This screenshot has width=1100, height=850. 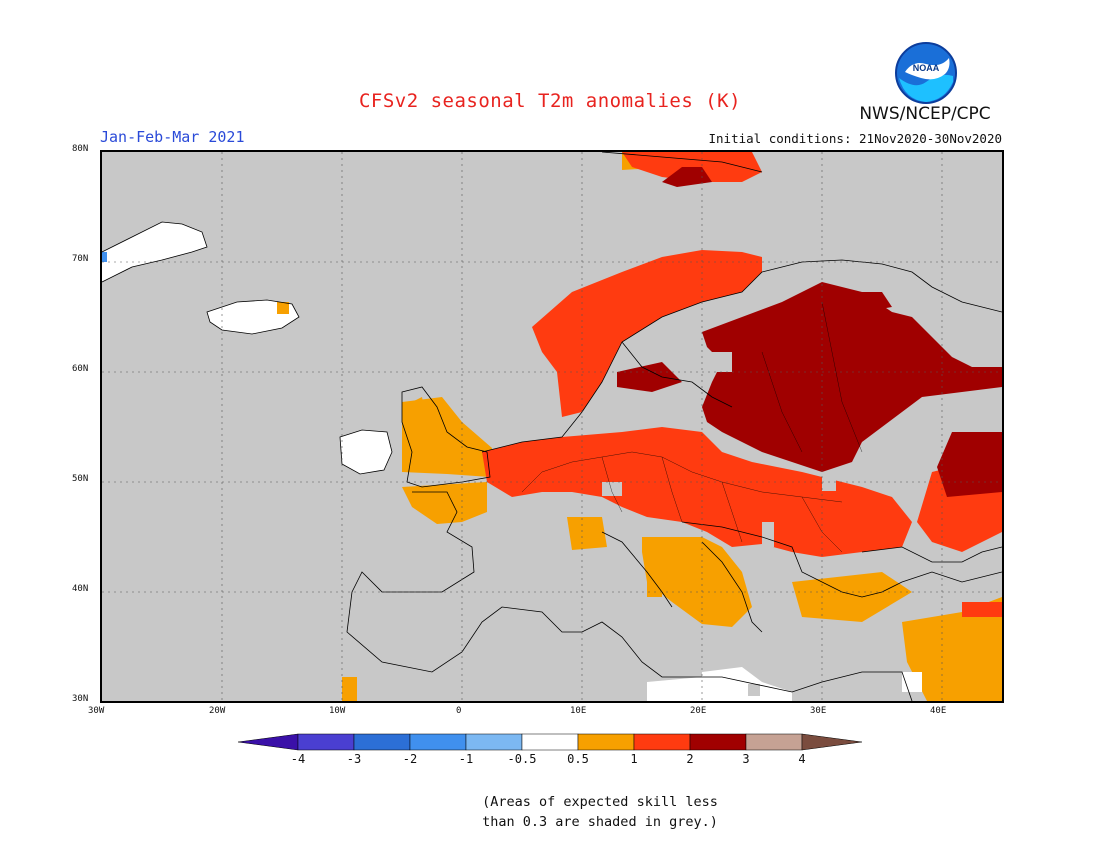 I want to click on colorbar-label: -4, so click(x=298, y=759).